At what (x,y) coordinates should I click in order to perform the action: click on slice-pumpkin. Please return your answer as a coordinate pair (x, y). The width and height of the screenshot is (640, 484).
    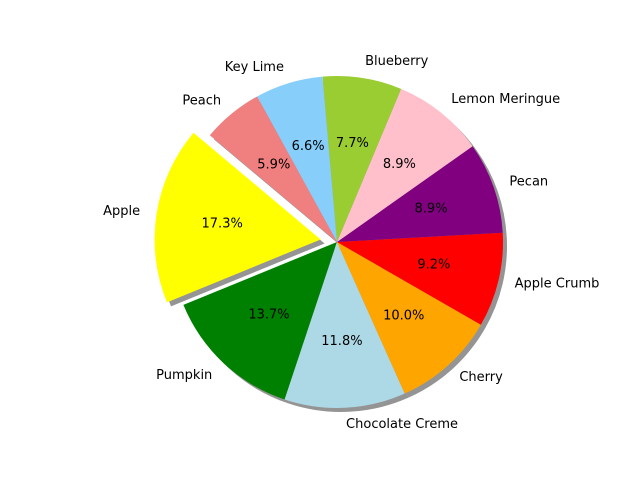
    Looking at the image, I should click on (260, 321).